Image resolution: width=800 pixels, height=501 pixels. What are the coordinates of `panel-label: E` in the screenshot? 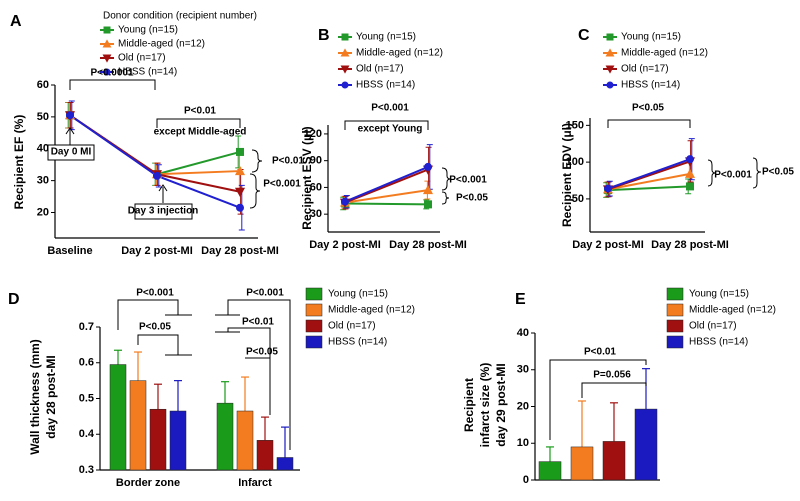 It's located at (520, 299).